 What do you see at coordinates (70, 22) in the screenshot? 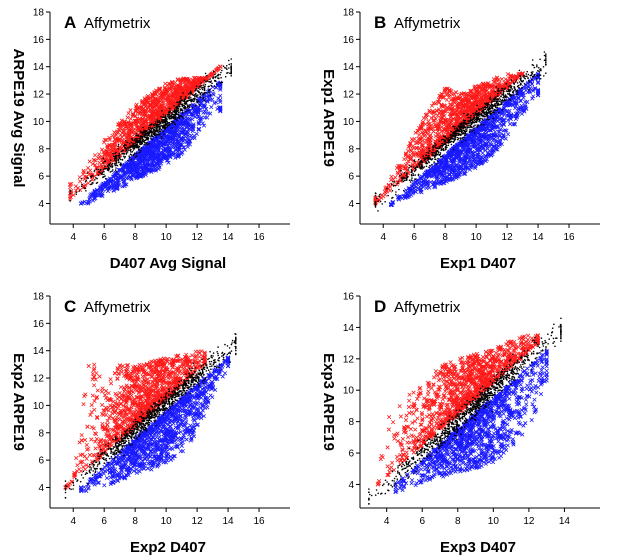
I see `panel-a-letter: A` at bounding box center [70, 22].